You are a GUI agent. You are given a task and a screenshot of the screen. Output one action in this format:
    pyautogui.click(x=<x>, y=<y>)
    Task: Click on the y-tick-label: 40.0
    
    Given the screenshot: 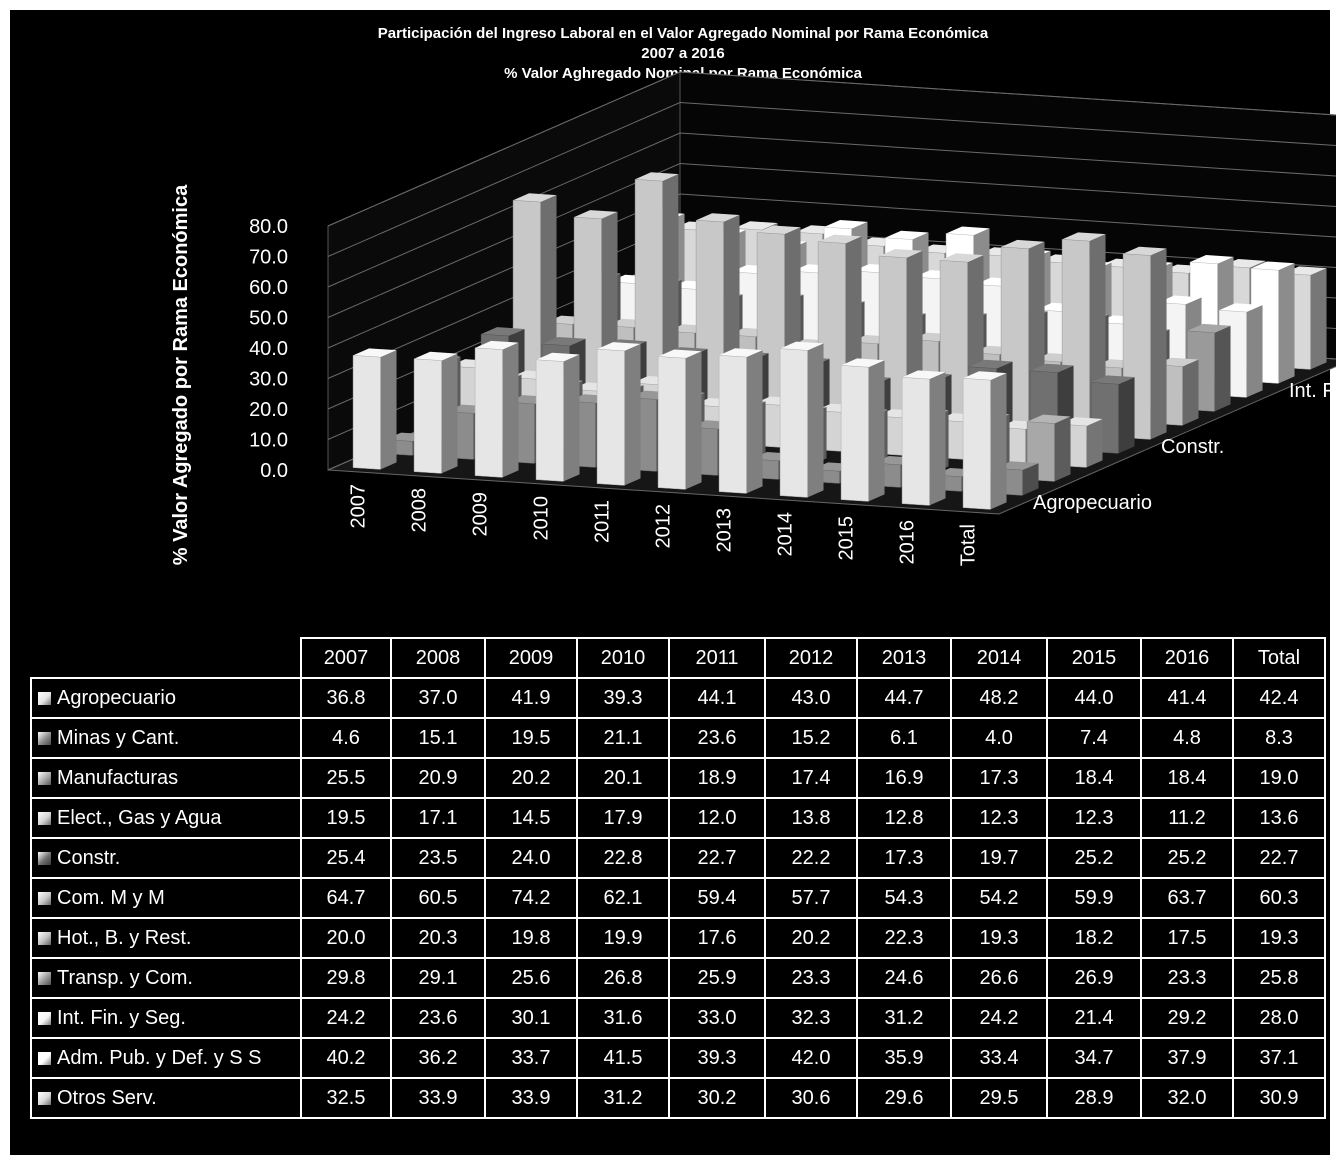 What is the action you would take?
    pyautogui.click(x=268, y=349)
    